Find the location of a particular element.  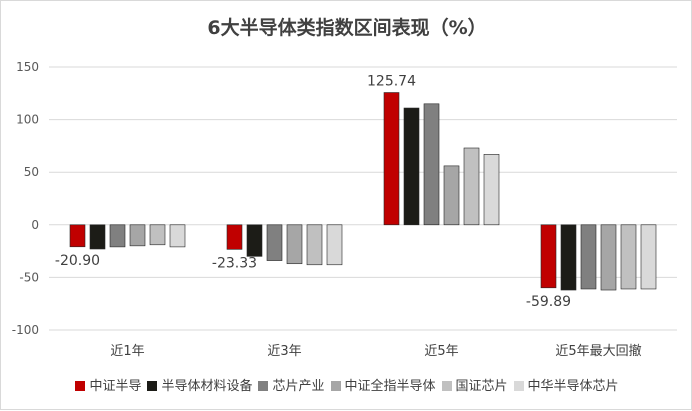

legend-item: 芯片产业 is located at coordinates (291, 384).